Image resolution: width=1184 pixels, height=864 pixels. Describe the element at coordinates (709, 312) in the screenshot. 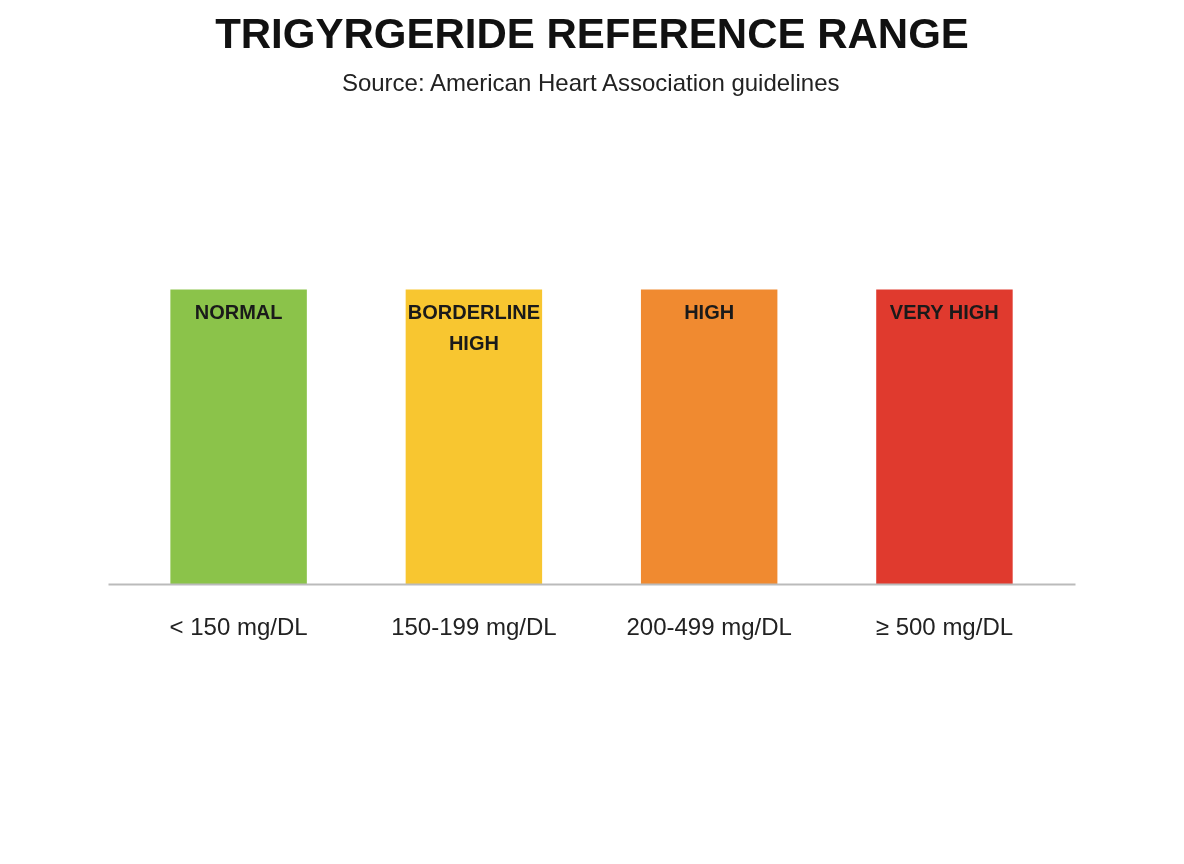

I see `annotation: HIGH` at that location.